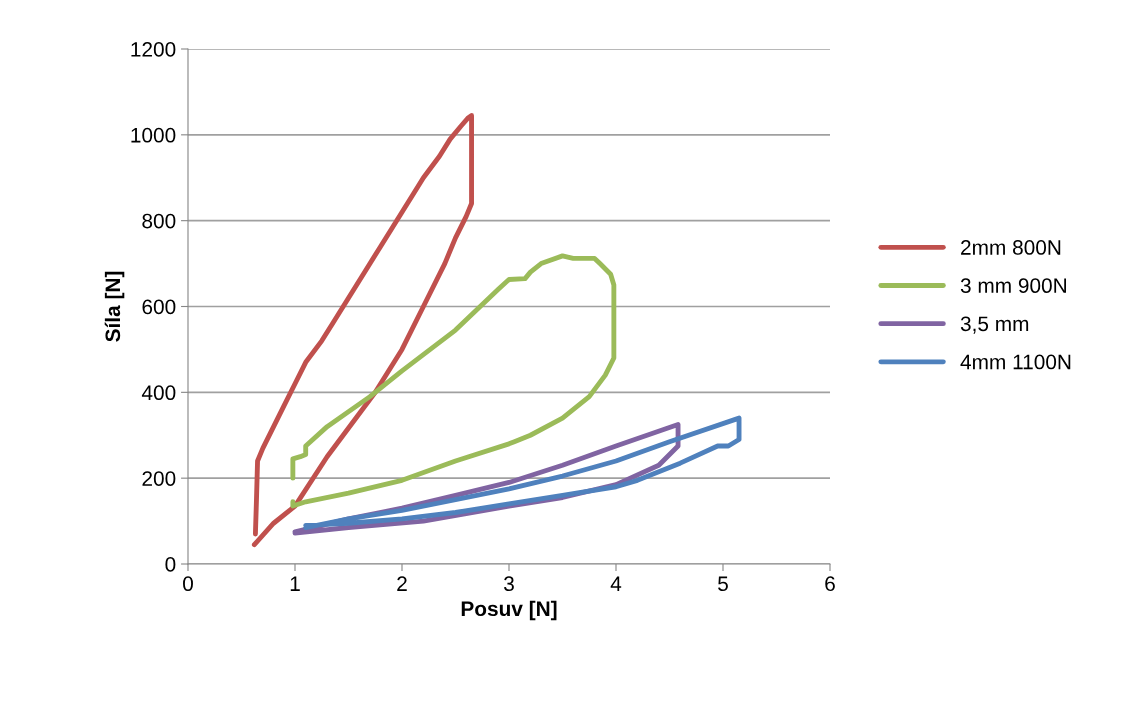 The image size is (1133, 708). I want to click on y-tick-label: 800, so click(159, 221).